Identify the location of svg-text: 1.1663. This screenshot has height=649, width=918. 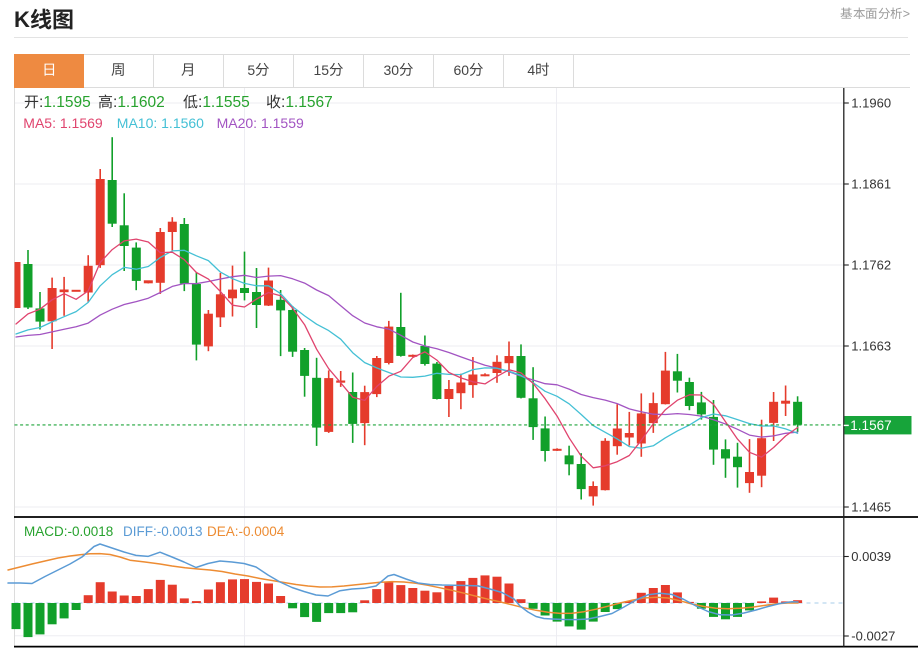
(871, 346).